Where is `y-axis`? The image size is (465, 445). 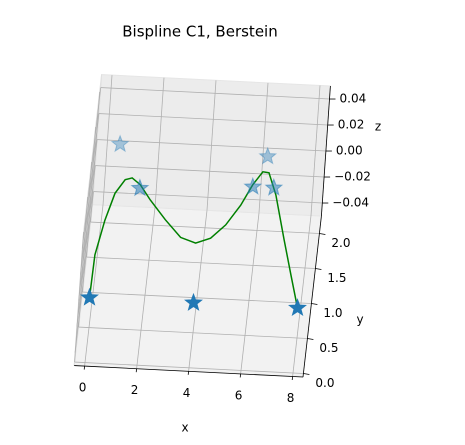 y-axis is located at coordinates (312, 296).